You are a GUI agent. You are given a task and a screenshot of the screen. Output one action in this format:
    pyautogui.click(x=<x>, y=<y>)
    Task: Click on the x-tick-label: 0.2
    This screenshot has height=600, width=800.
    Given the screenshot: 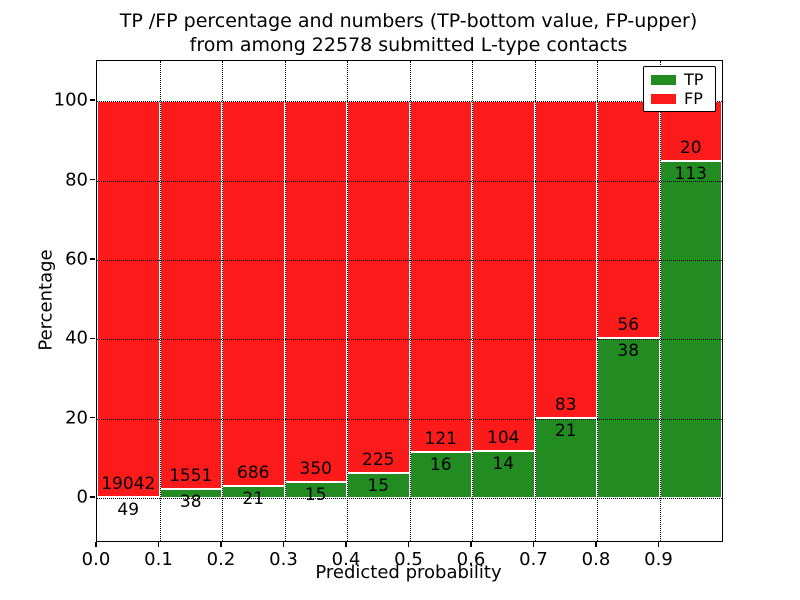 What is the action you would take?
    pyautogui.click(x=221, y=559)
    